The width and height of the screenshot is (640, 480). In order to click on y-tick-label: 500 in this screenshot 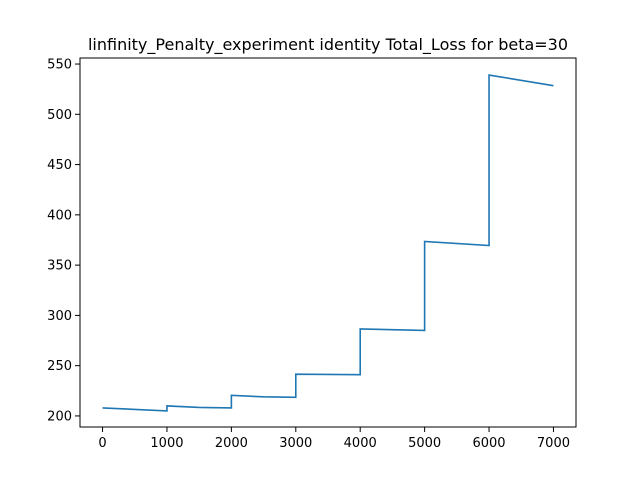, I will do `click(59, 115)`.